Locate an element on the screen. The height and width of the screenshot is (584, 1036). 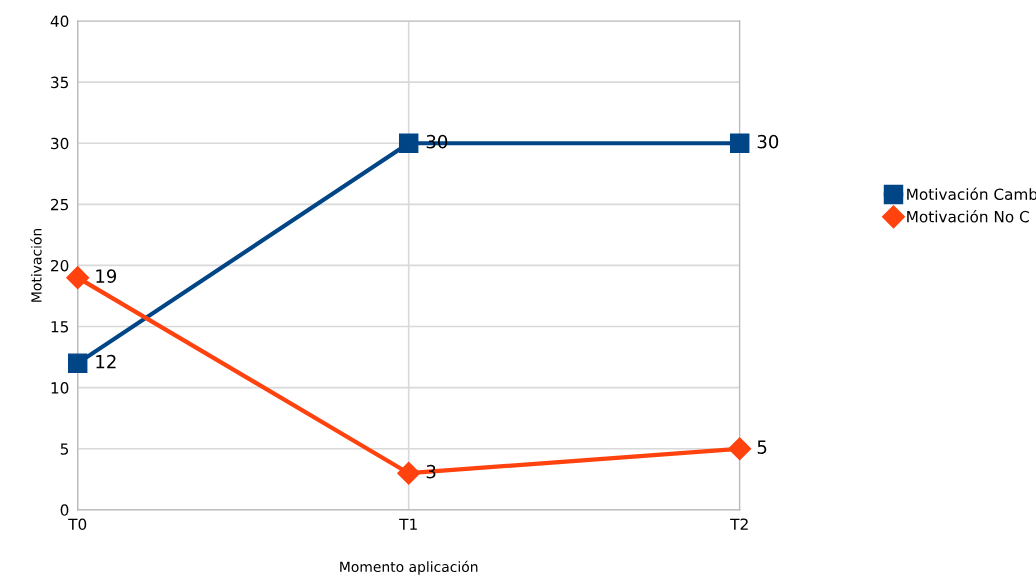
y-axis-title: Motivación is located at coordinates (36, 265).